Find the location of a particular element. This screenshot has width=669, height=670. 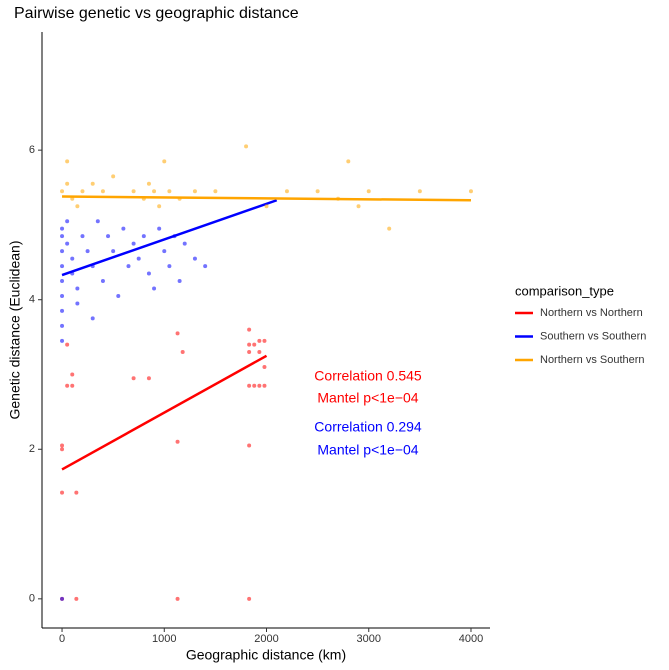

x-axis-label: Geographic distance (km) is located at coordinates (266, 655).